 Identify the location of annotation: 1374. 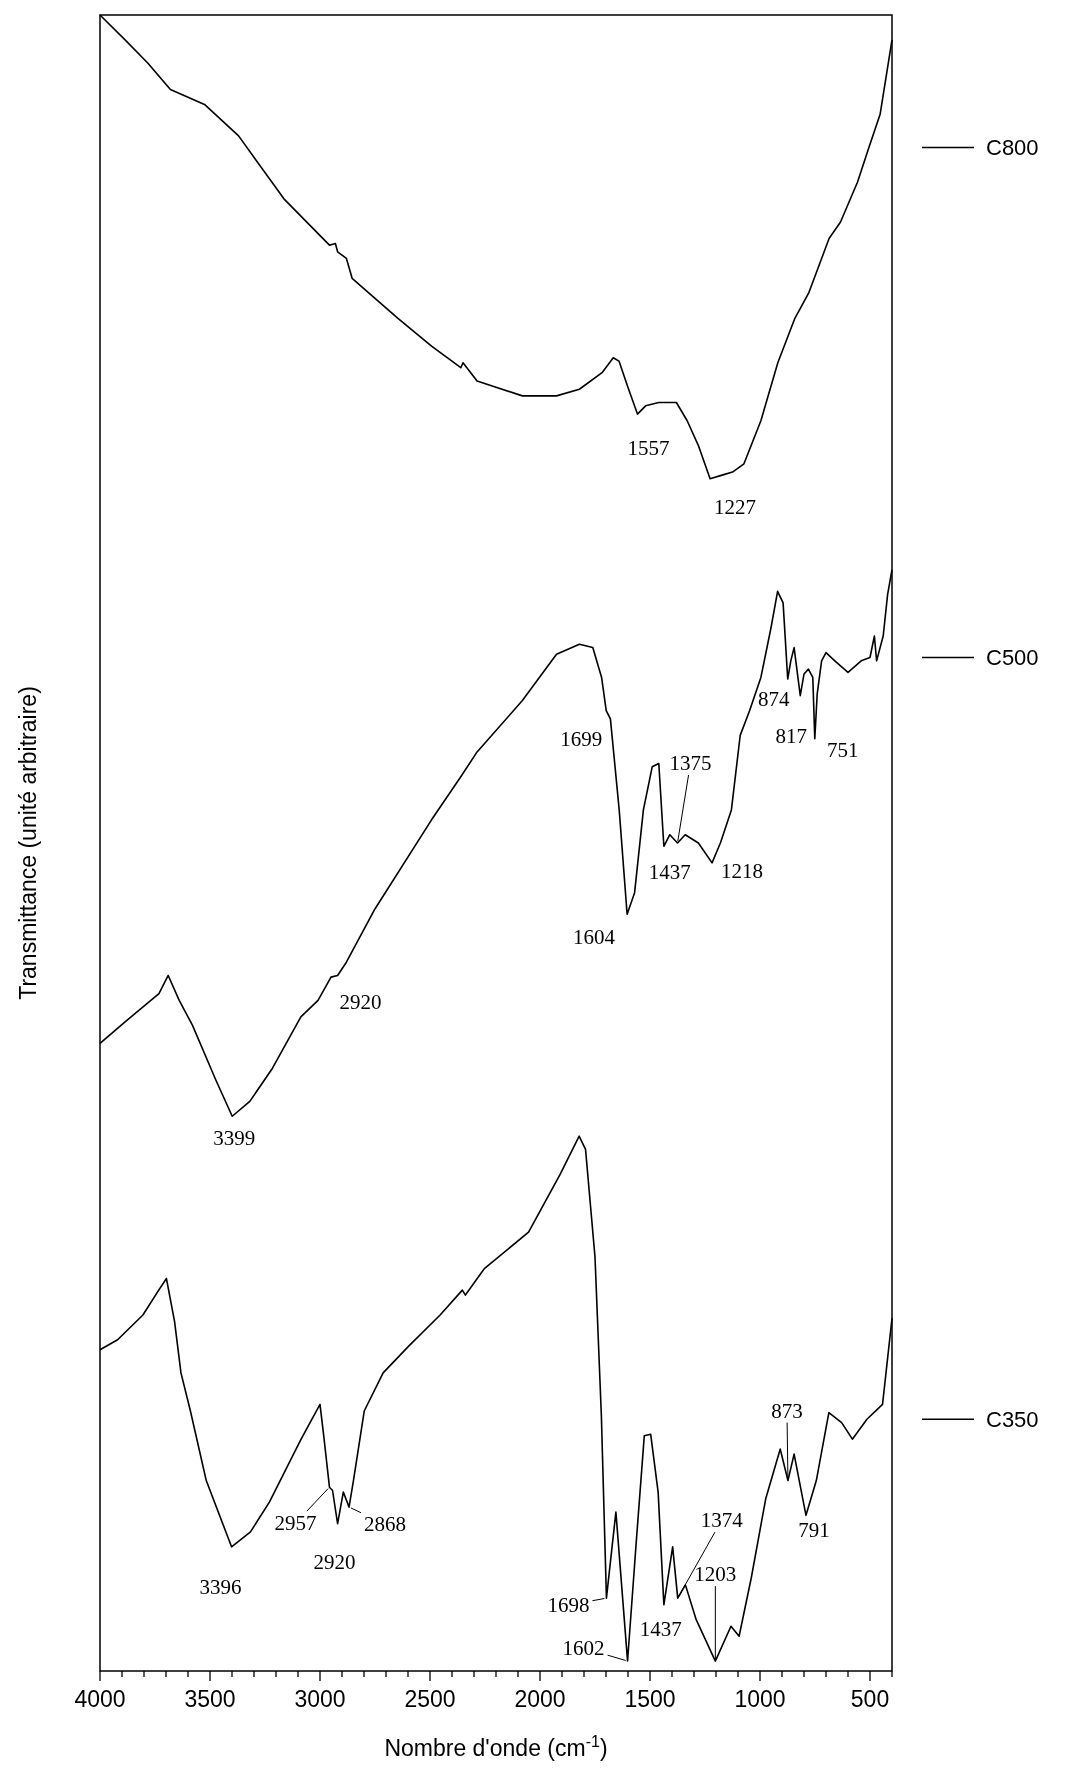
(722, 1520).